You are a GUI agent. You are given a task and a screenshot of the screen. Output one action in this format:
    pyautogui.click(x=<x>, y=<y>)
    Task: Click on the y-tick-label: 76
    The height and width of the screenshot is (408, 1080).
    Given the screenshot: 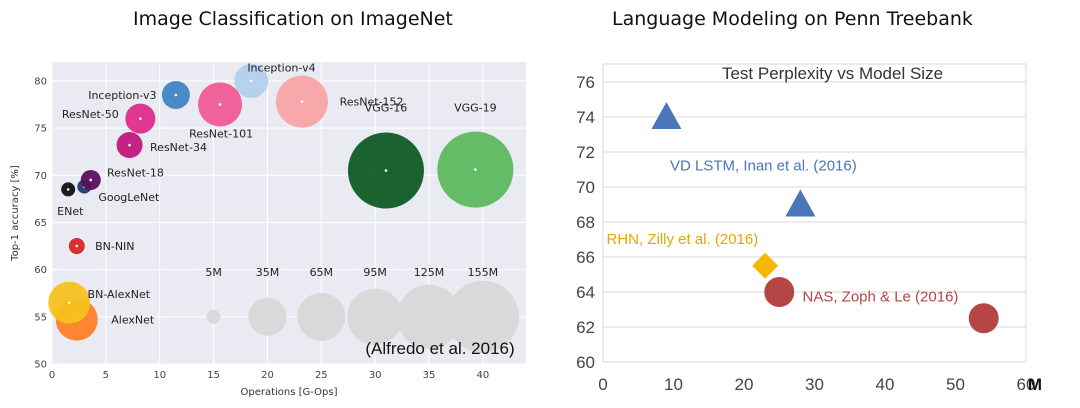 What is the action you would take?
    pyautogui.click(x=585, y=82)
    